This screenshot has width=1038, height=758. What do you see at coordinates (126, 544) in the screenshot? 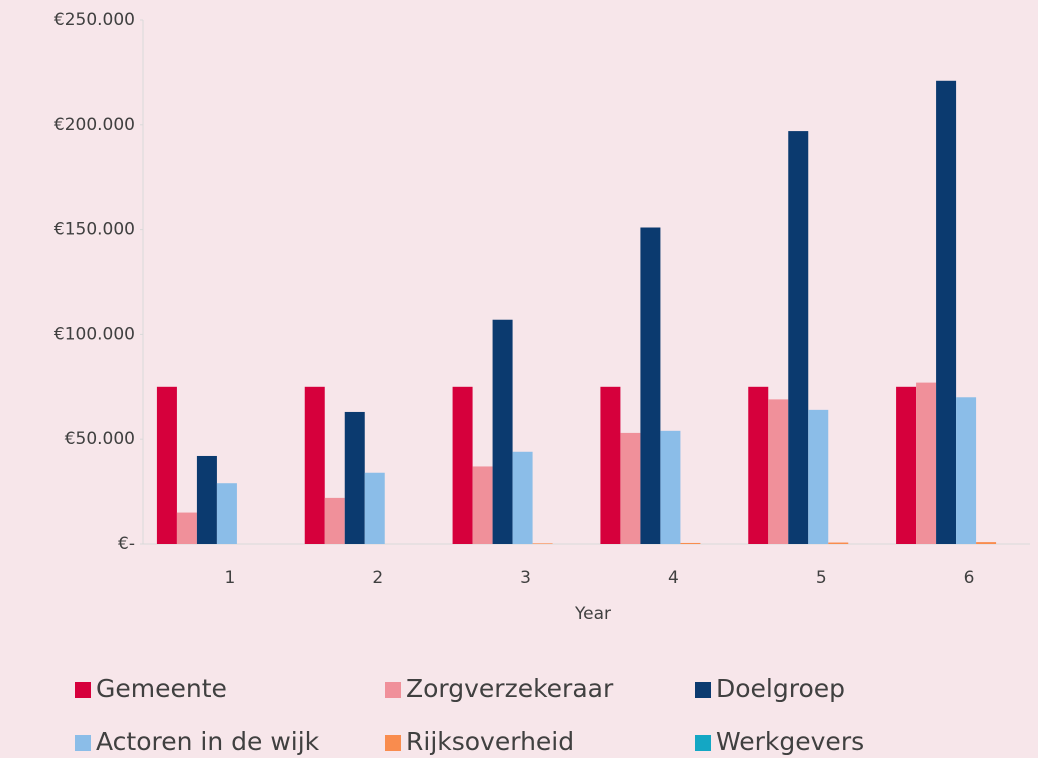
I see `y-tick-label: €-` at bounding box center [126, 544].